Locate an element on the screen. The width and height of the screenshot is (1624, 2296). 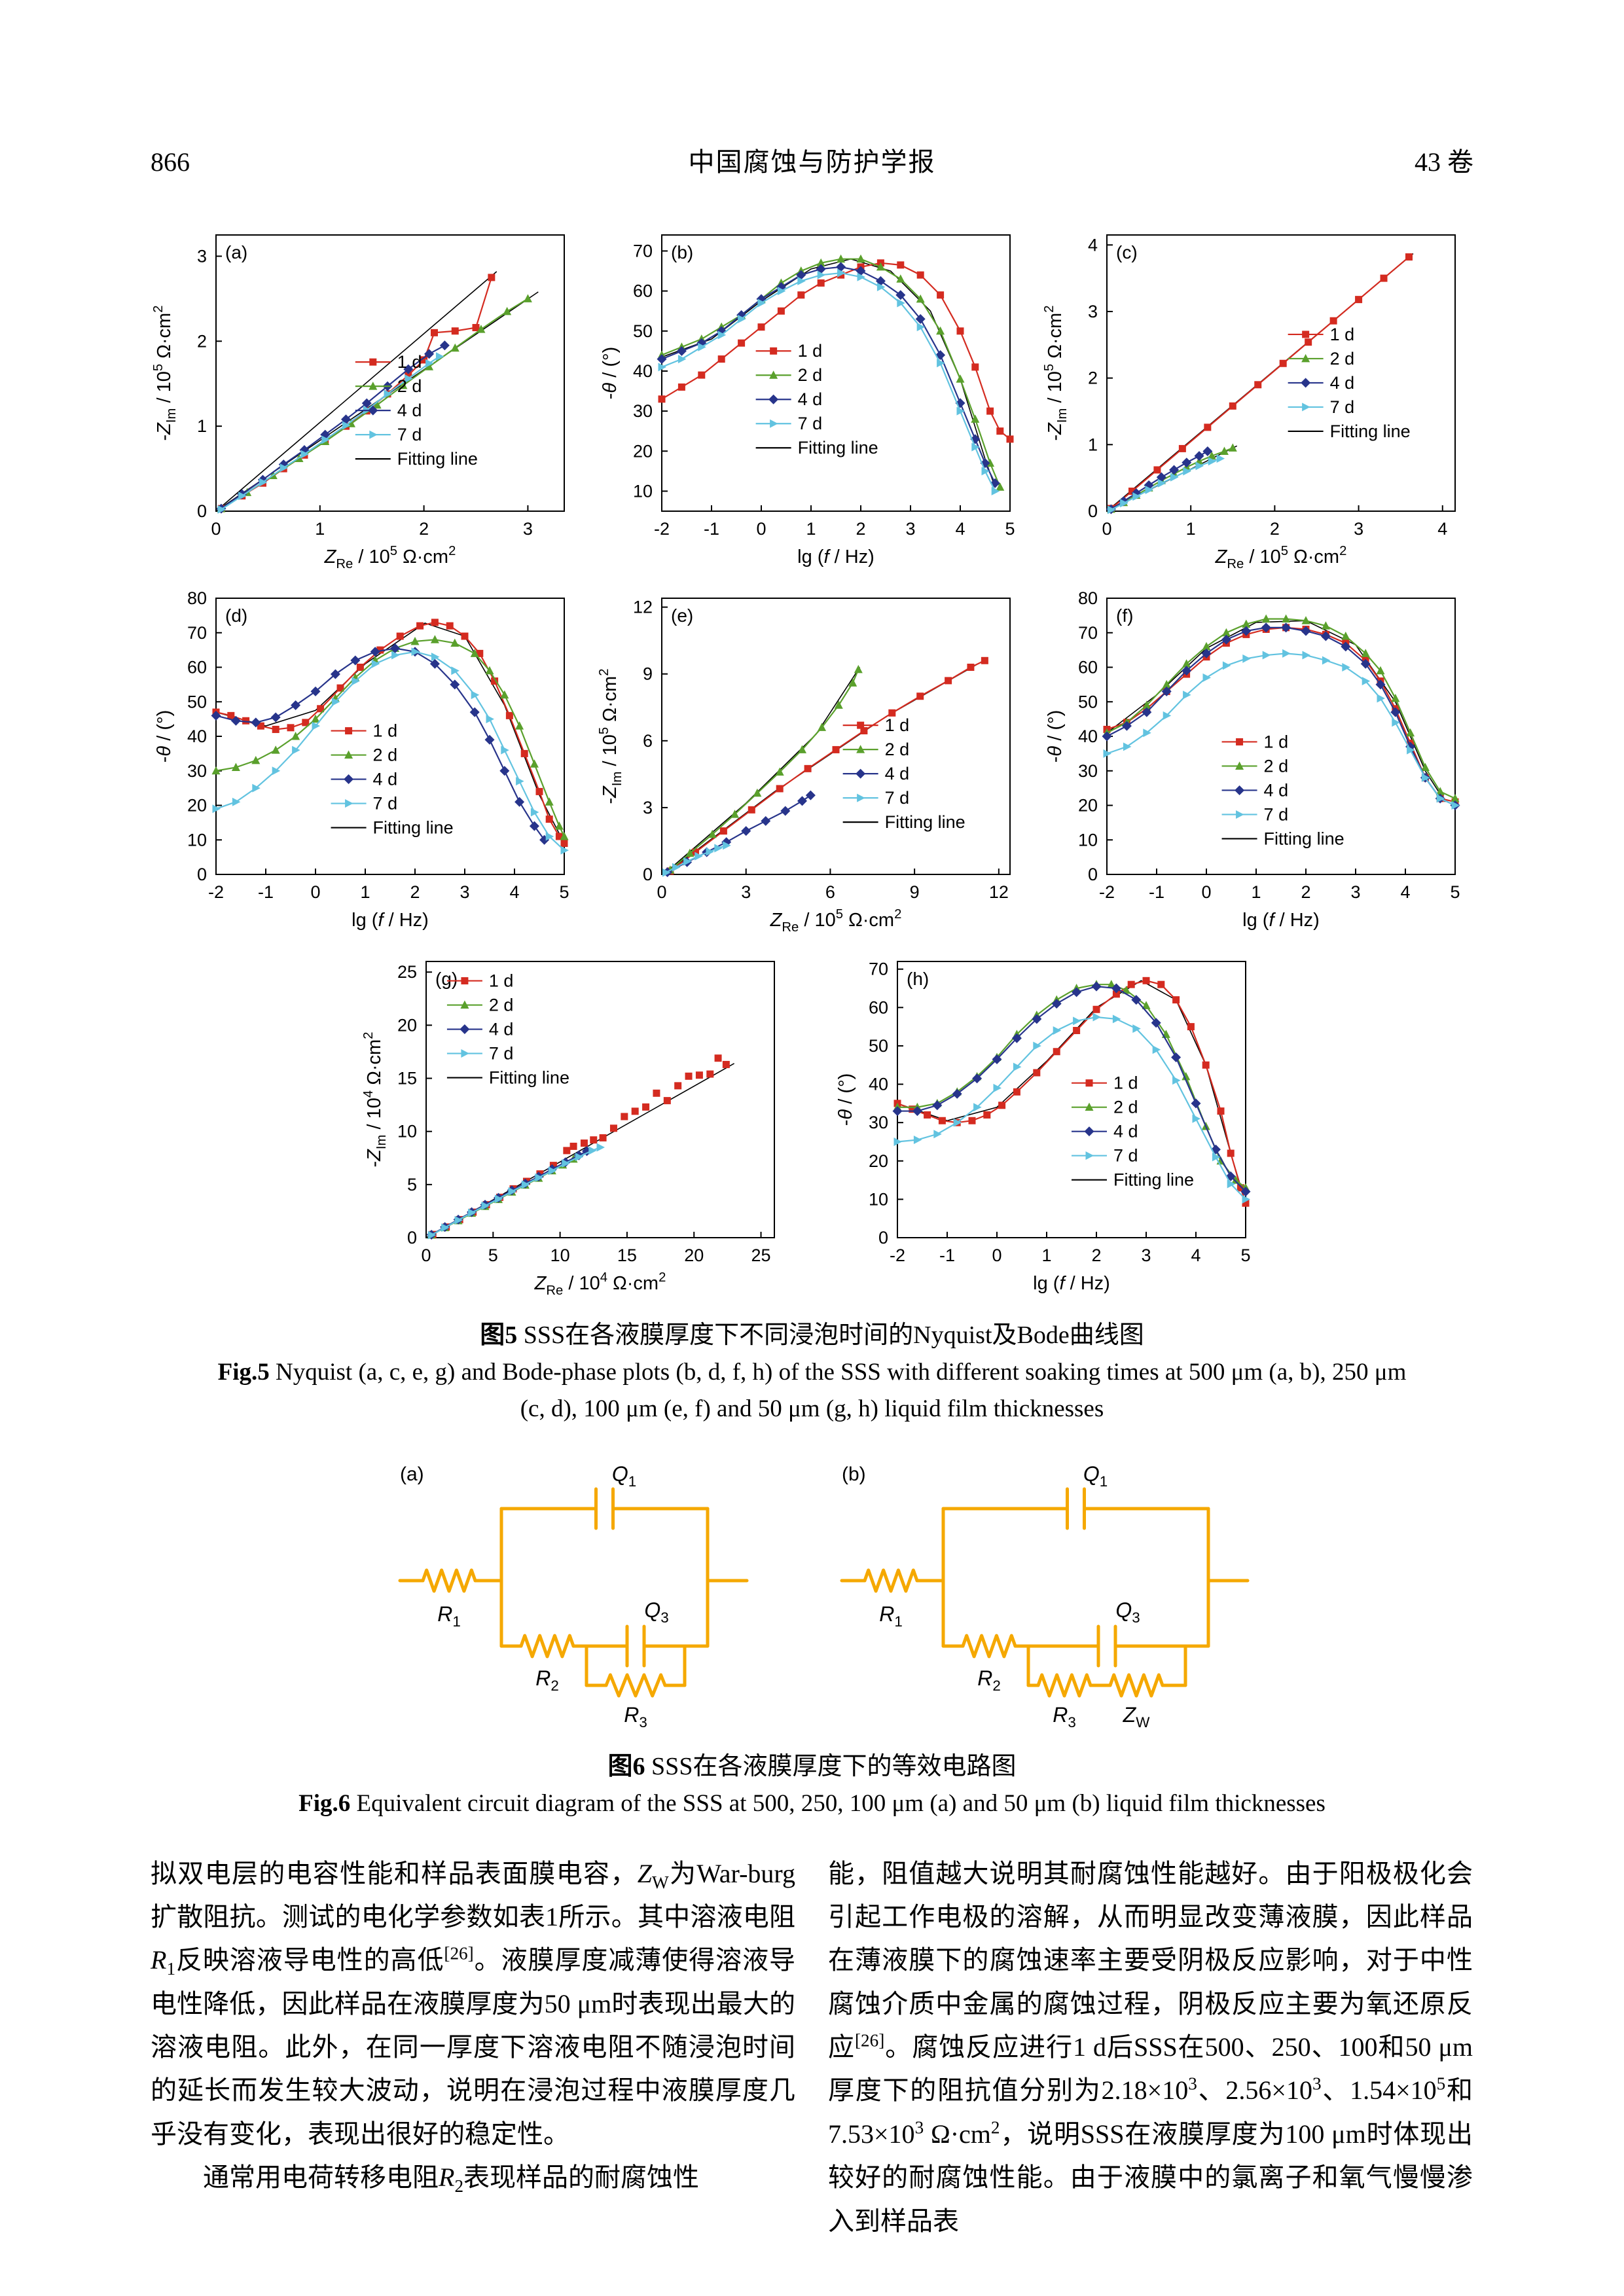
page-header: 866 中国腐蚀与防护学报 43 卷 is located at coordinates (812, 160).